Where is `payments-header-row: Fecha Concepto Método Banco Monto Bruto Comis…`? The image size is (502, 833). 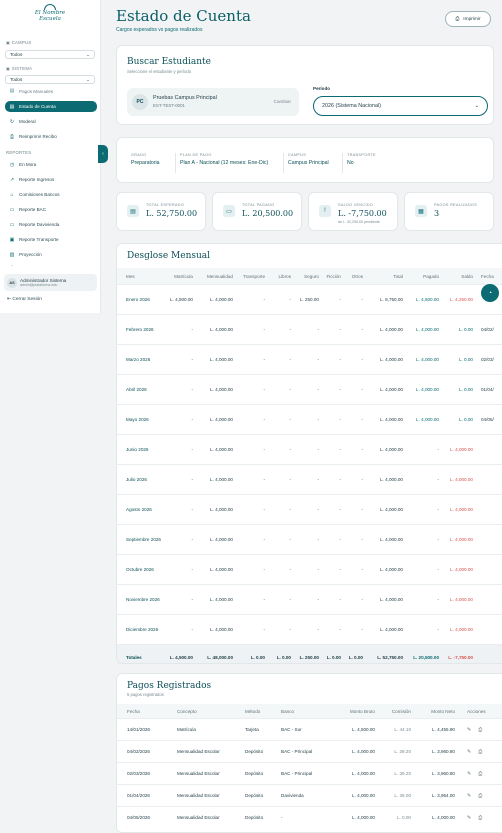
payments-header-row: Fecha Concepto Método Banco Monto Bruto Comis… is located at coordinates (309, 711).